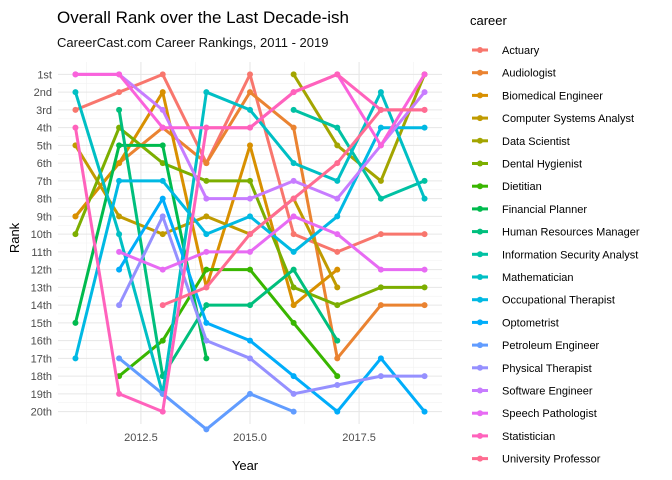 The height and width of the screenshot is (480, 672). Describe the element at coordinates (359, 438) in the screenshot. I see `x-tick-label: 2017.5` at that location.